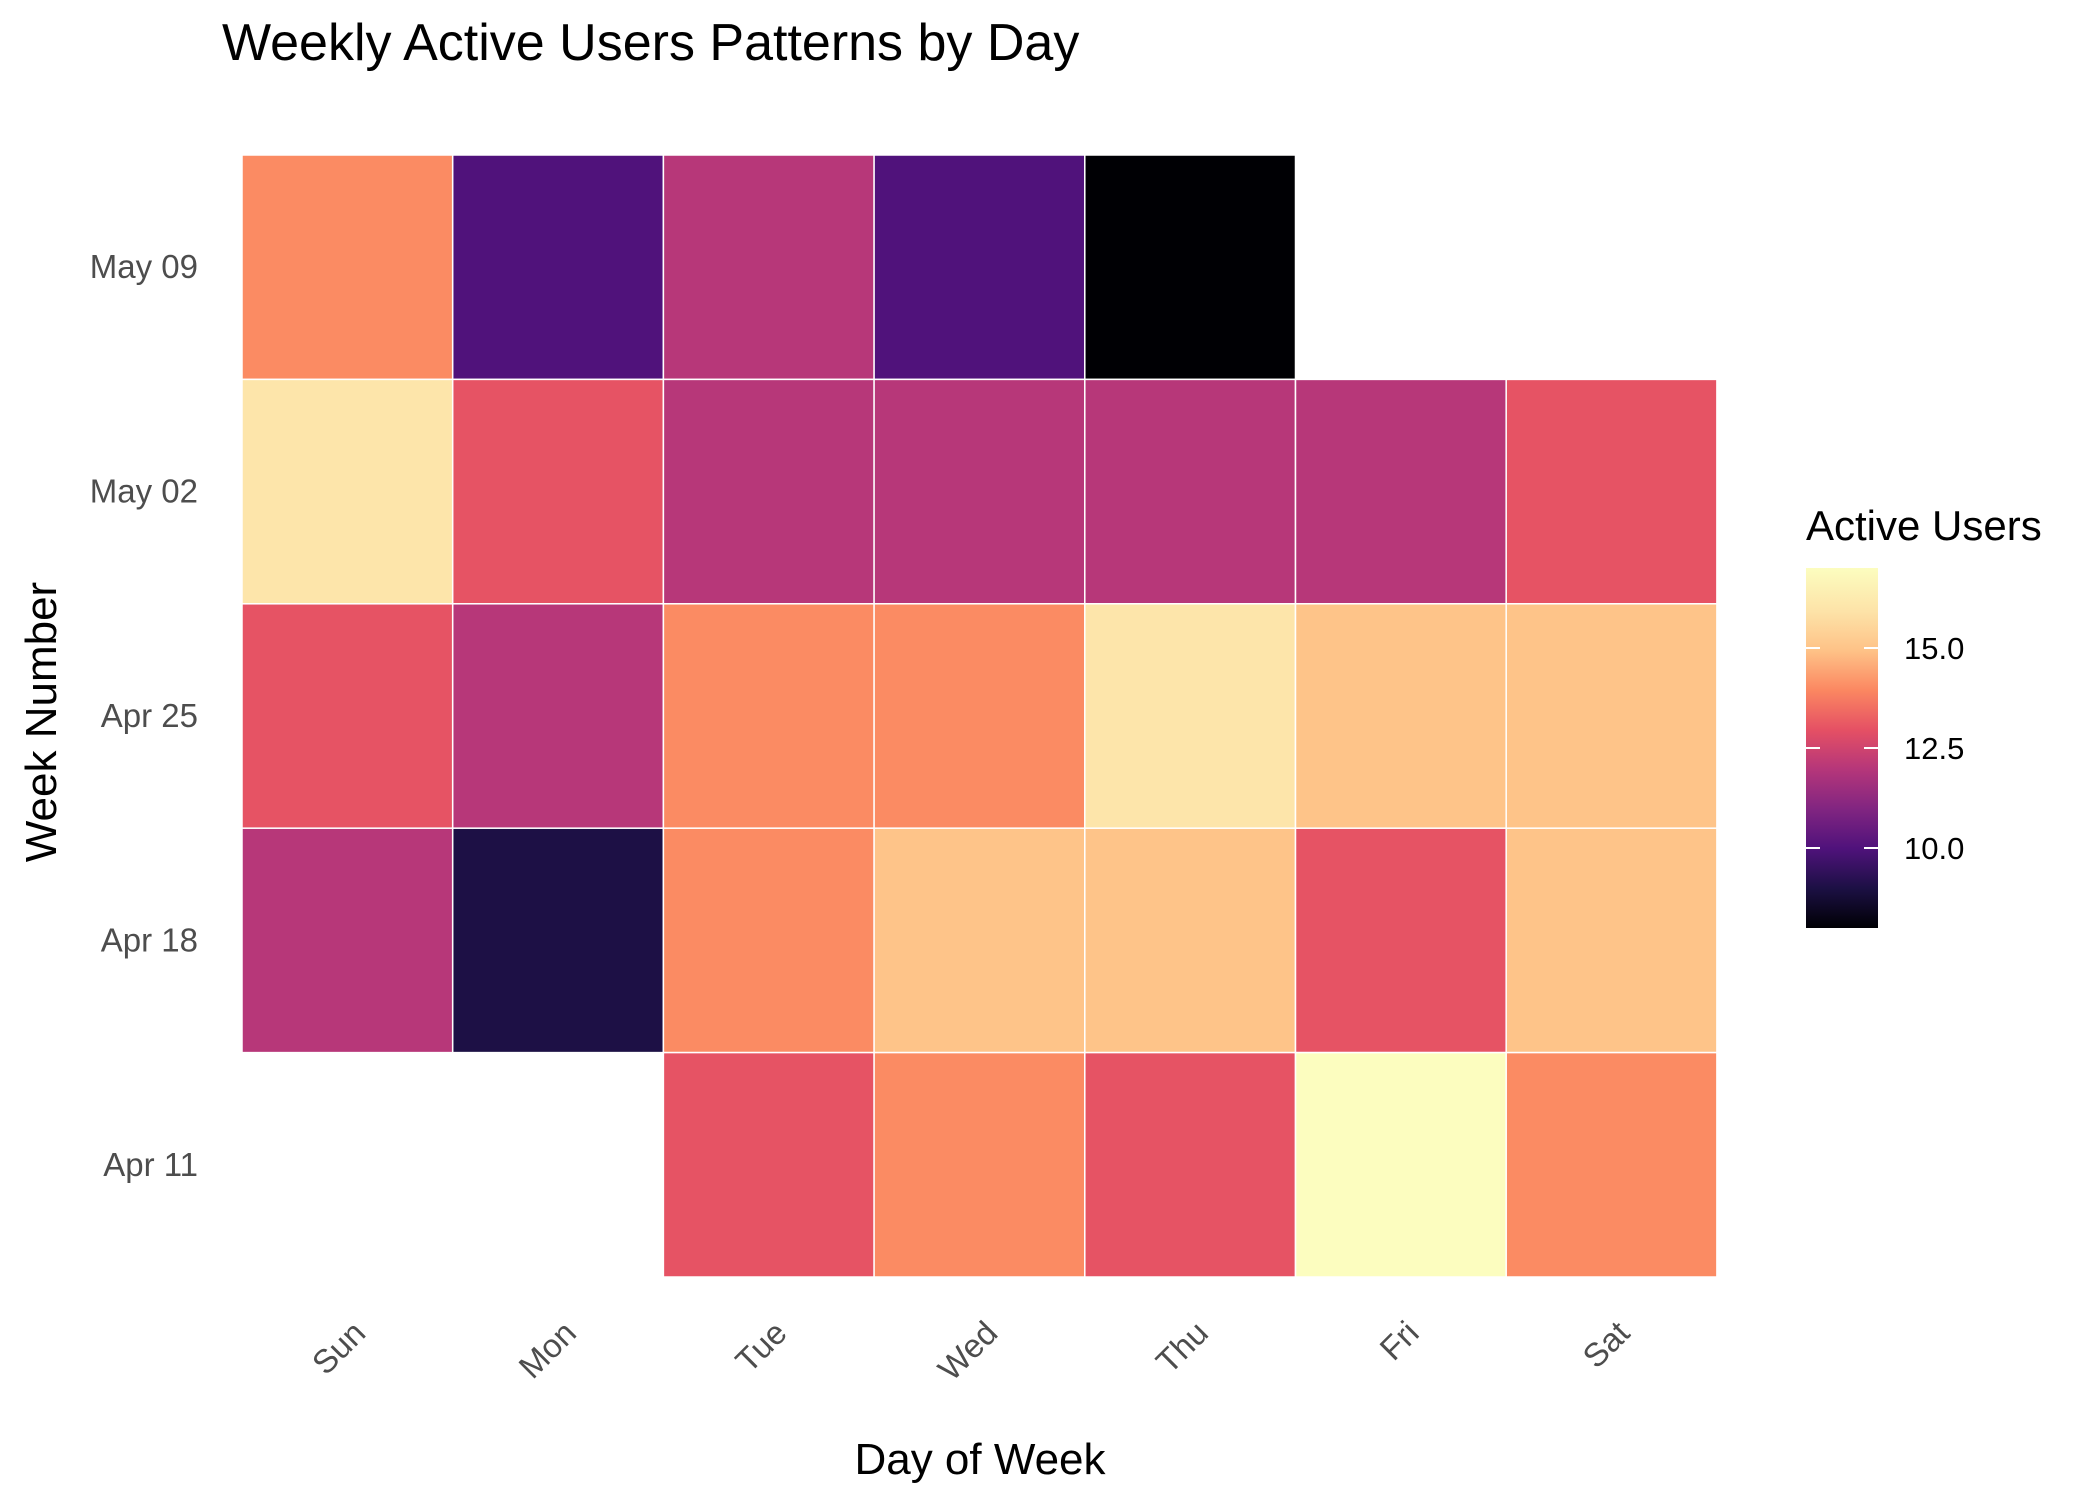  I want to click on heatmap-cell-may-02-thu, so click(1190, 491).